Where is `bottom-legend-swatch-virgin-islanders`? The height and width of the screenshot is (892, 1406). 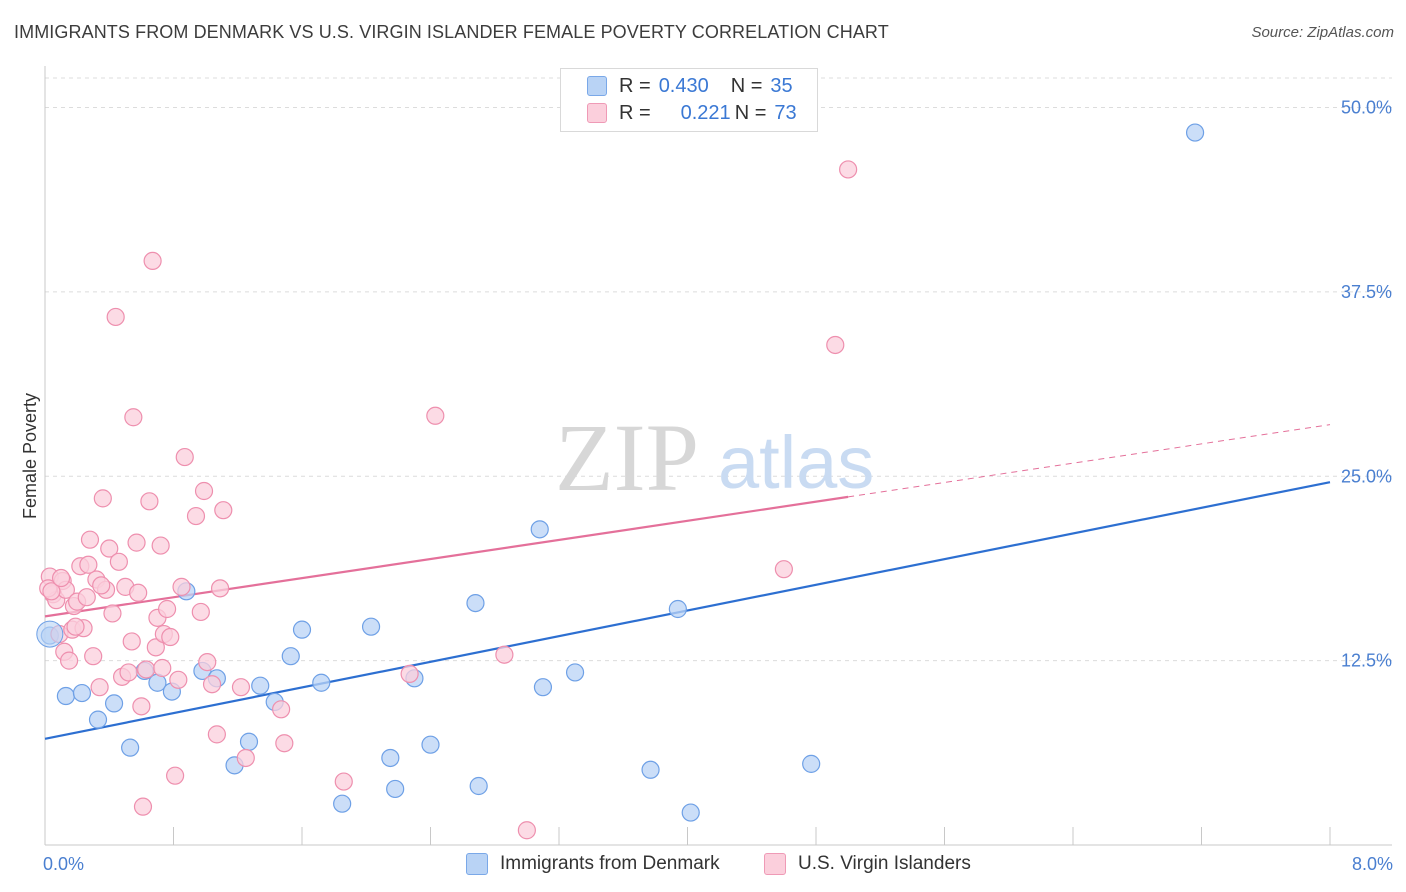
bottom-legend-swatch-virgin-islanders is located at coordinates (775, 864).